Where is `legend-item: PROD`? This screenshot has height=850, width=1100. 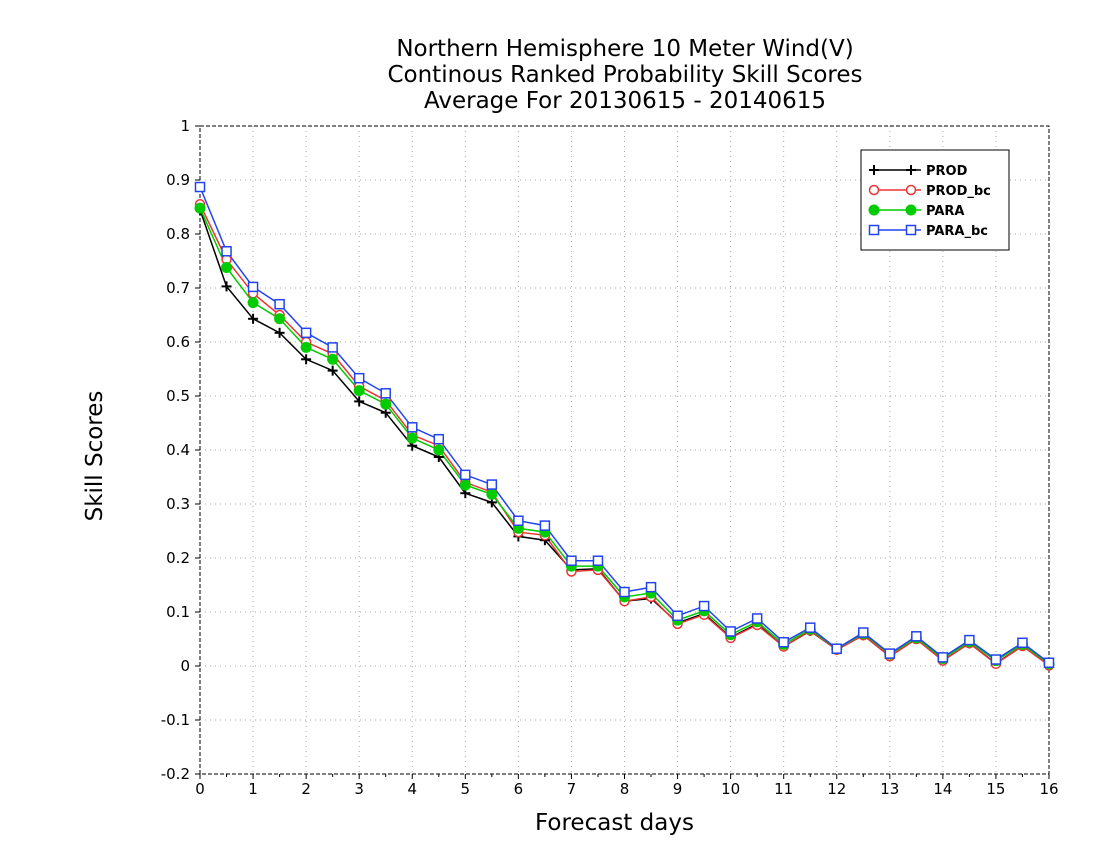 legend-item: PROD is located at coordinates (918, 171).